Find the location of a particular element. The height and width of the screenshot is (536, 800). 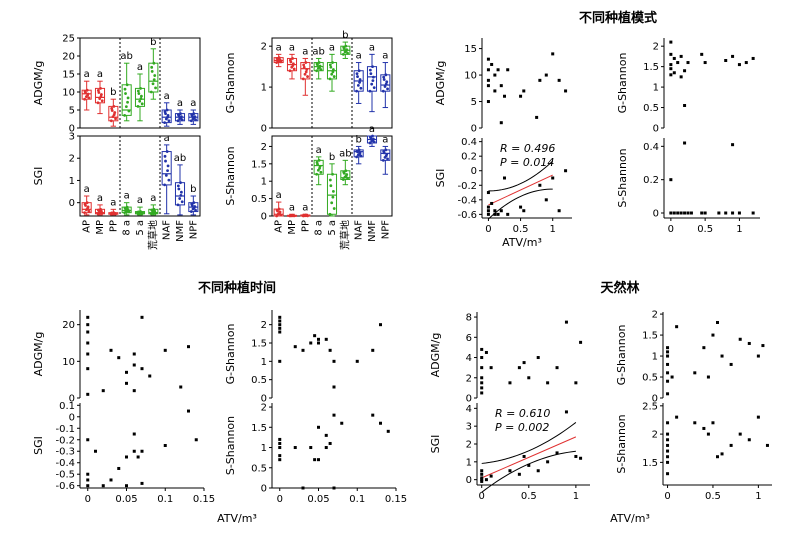

y-tick-label: 10 is located at coordinates (68, 93).